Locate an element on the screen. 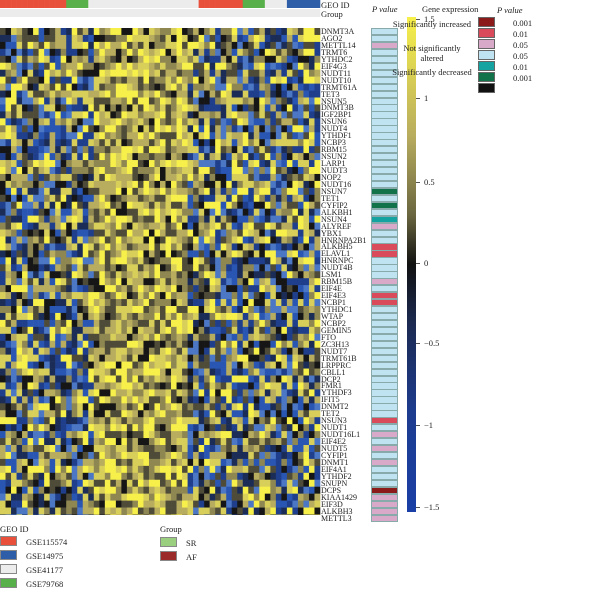 The image size is (600, 590). group-annotation-cell is located at coordinates (163, 13).